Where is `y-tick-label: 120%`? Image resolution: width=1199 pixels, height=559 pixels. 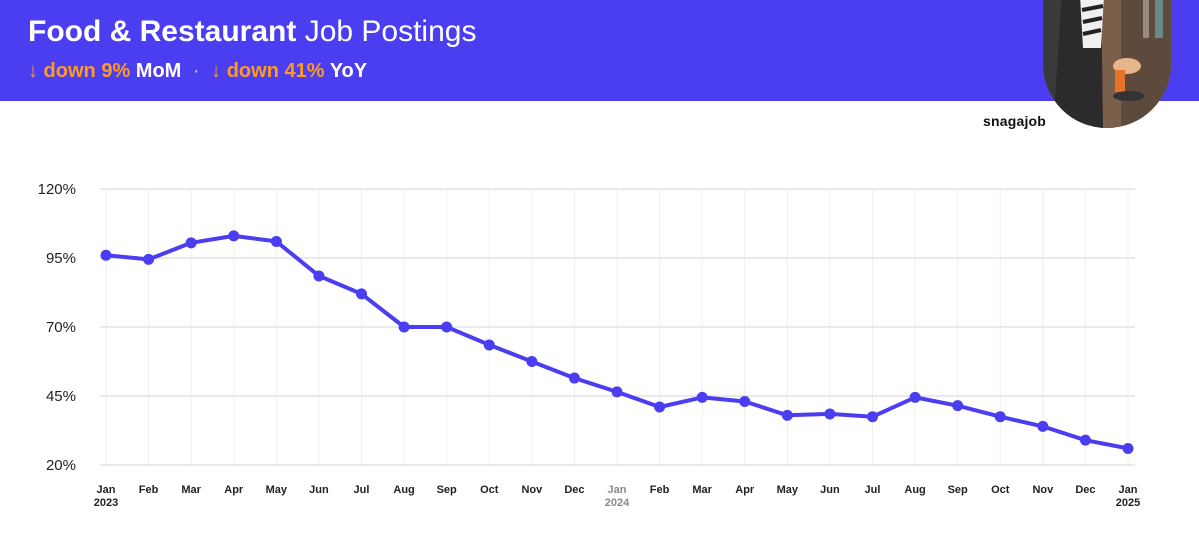
y-tick-label: 120% is located at coordinates (57, 189).